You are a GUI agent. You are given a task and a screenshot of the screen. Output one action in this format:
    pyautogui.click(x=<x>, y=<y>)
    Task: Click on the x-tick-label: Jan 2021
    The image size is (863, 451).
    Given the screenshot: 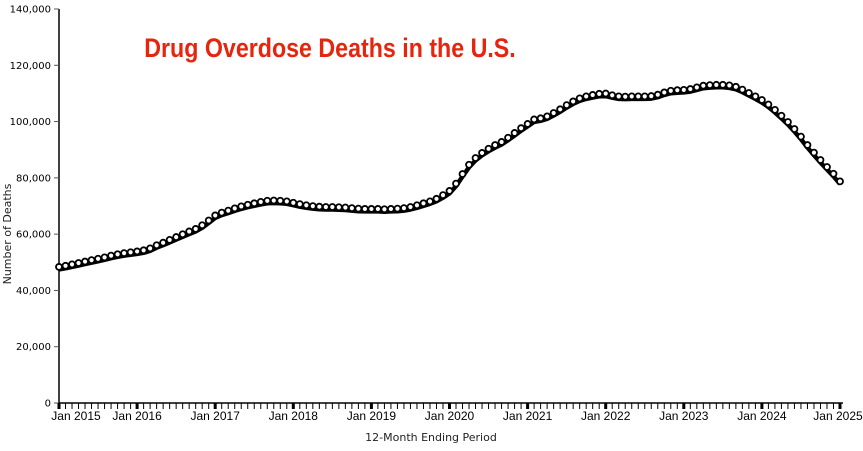 What is the action you would take?
    pyautogui.click(x=528, y=416)
    